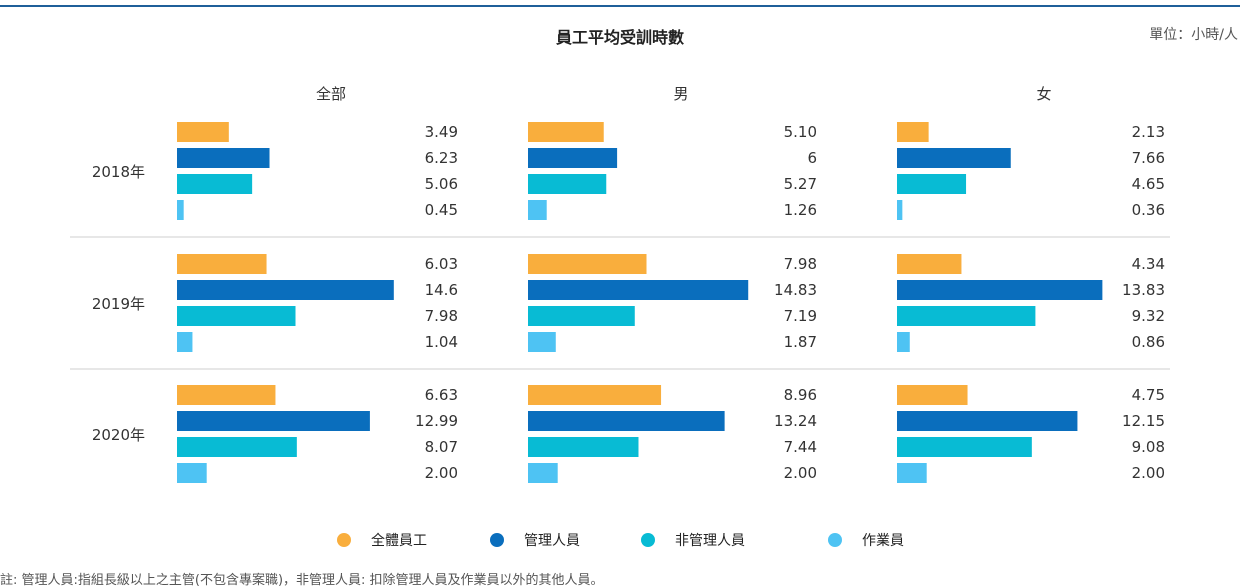  What do you see at coordinates (619, 37) in the screenshot?
I see `chart-title: 員工平均受訓時數` at bounding box center [619, 37].